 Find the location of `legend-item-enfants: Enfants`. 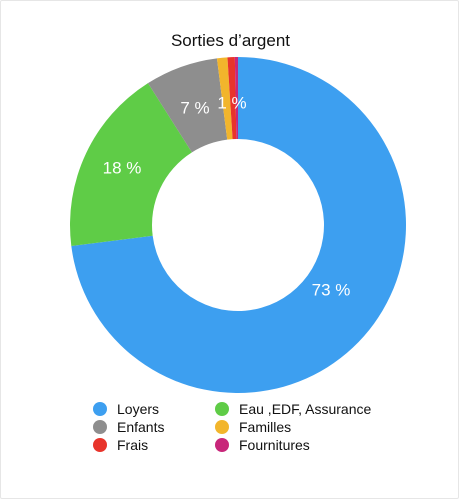

legend-item-enfants: Enfants is located at coordinates (154, 427).